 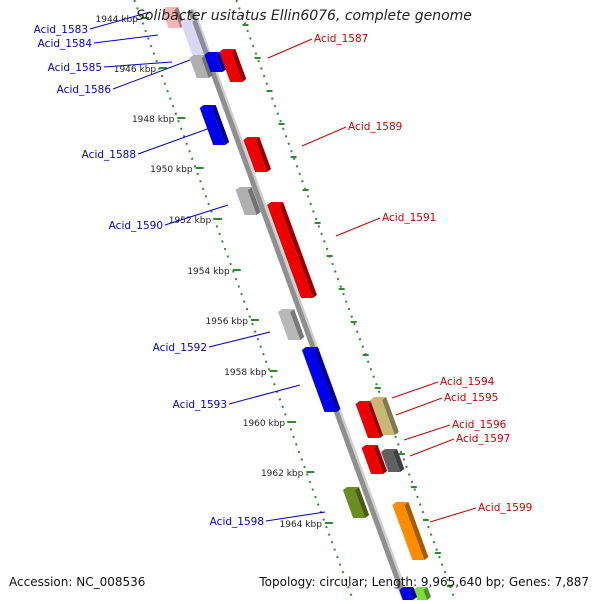 I want to click on gene-left-5-side, so click(x=220, y=125).